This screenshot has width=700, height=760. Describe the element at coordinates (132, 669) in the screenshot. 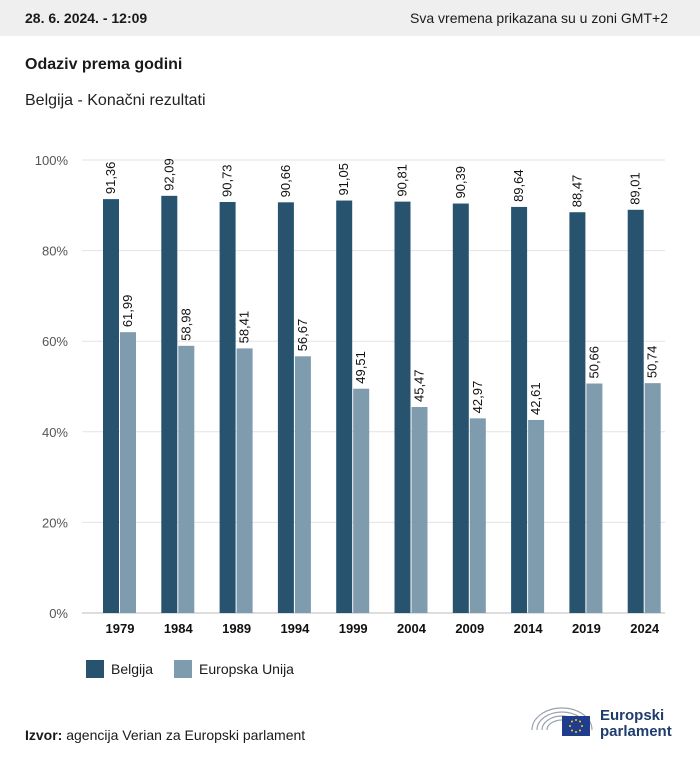

I see `legend-label-belgija: Belgija` at that location.